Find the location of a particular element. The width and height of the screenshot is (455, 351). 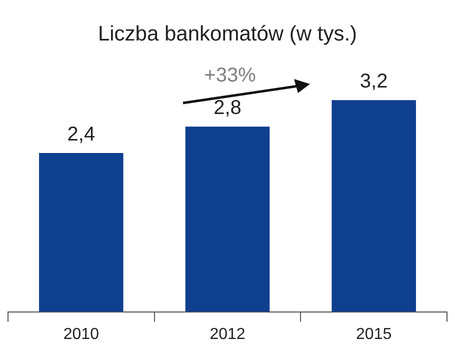

data-label: 2,8 is located at coordinates (228, 108).